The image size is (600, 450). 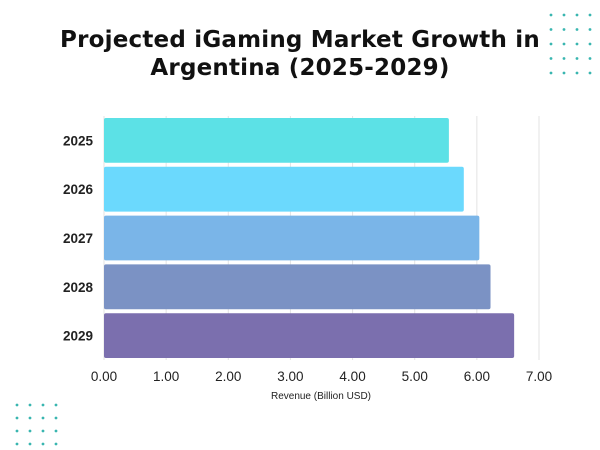 I want to click on x-axis-ticks: 0.00 1.00 2.00 3.00 4.00 5.00 6.00 7.00, so click(x=321, y=376).